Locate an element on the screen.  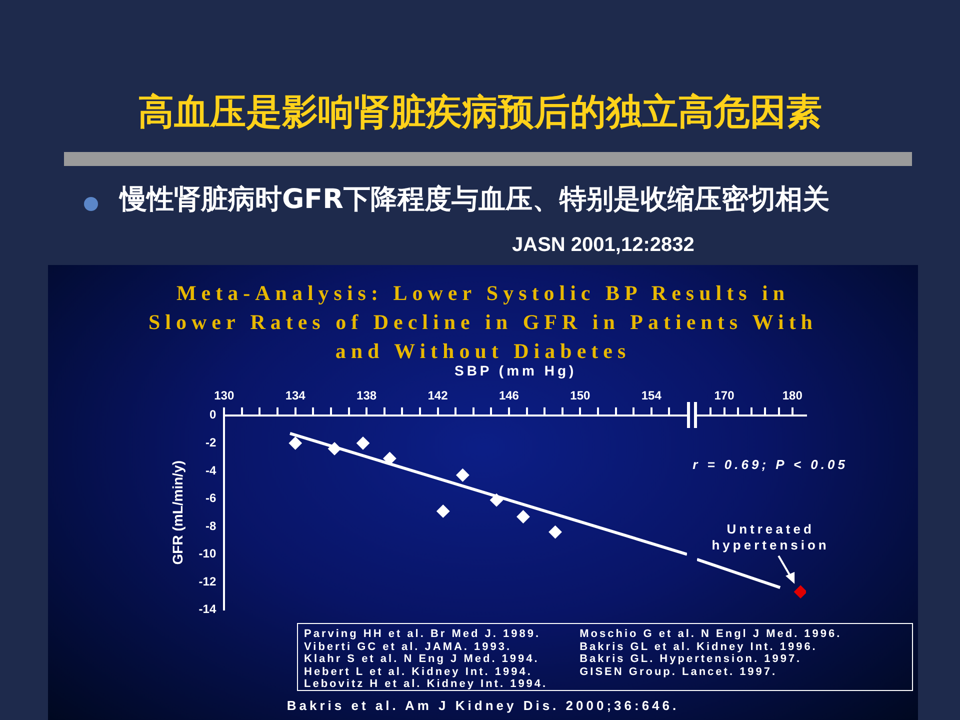
y-tick-label: -4 is located at coordinates (210, 470).